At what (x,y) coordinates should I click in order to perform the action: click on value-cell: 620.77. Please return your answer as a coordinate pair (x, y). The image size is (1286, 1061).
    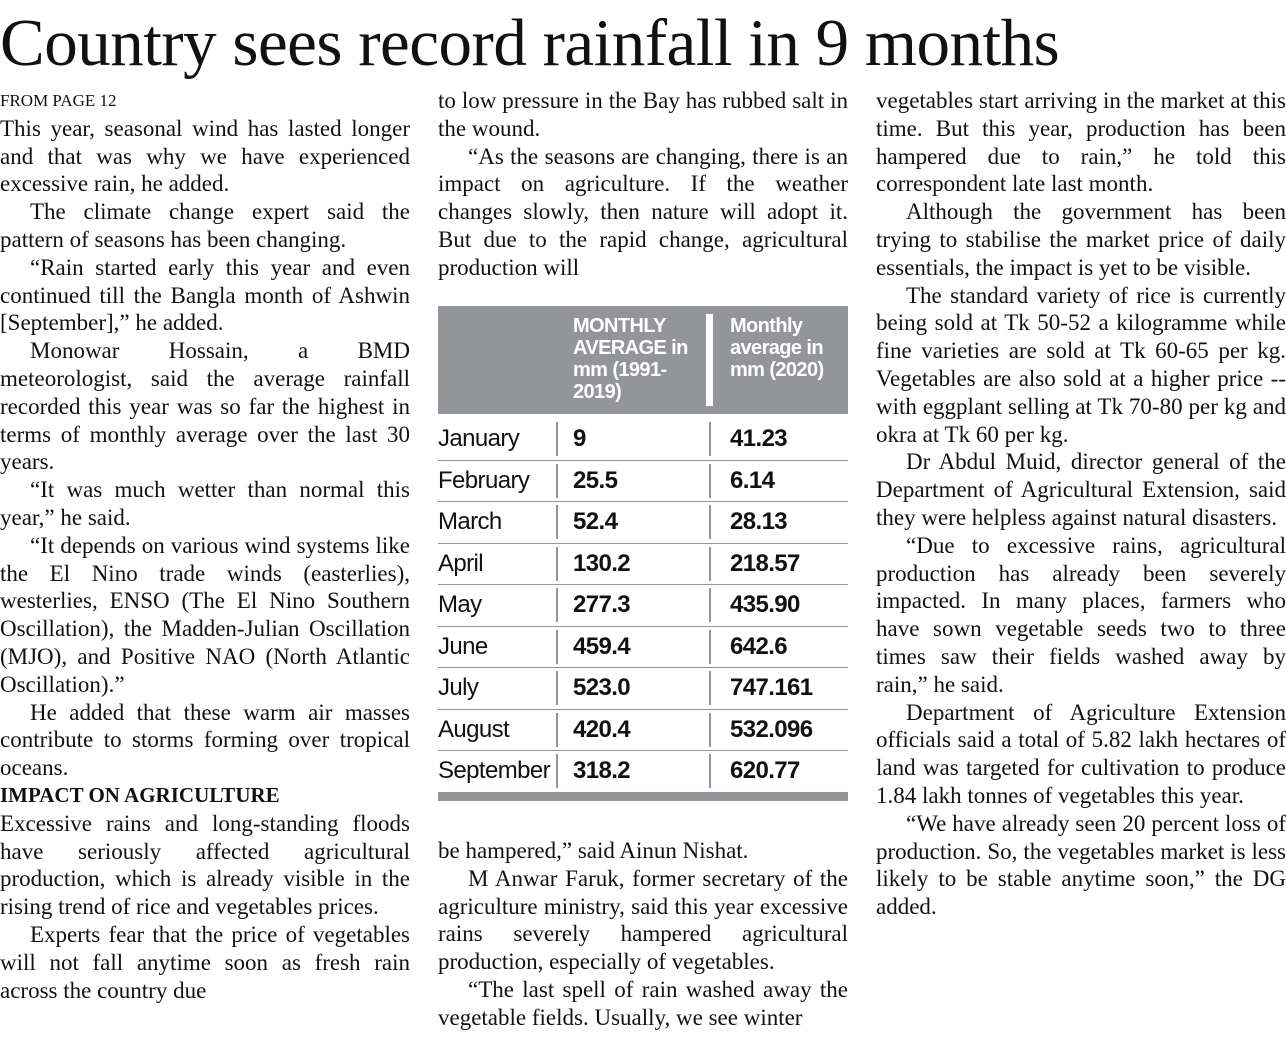
    Looking at the image, I should click on (765, 770).